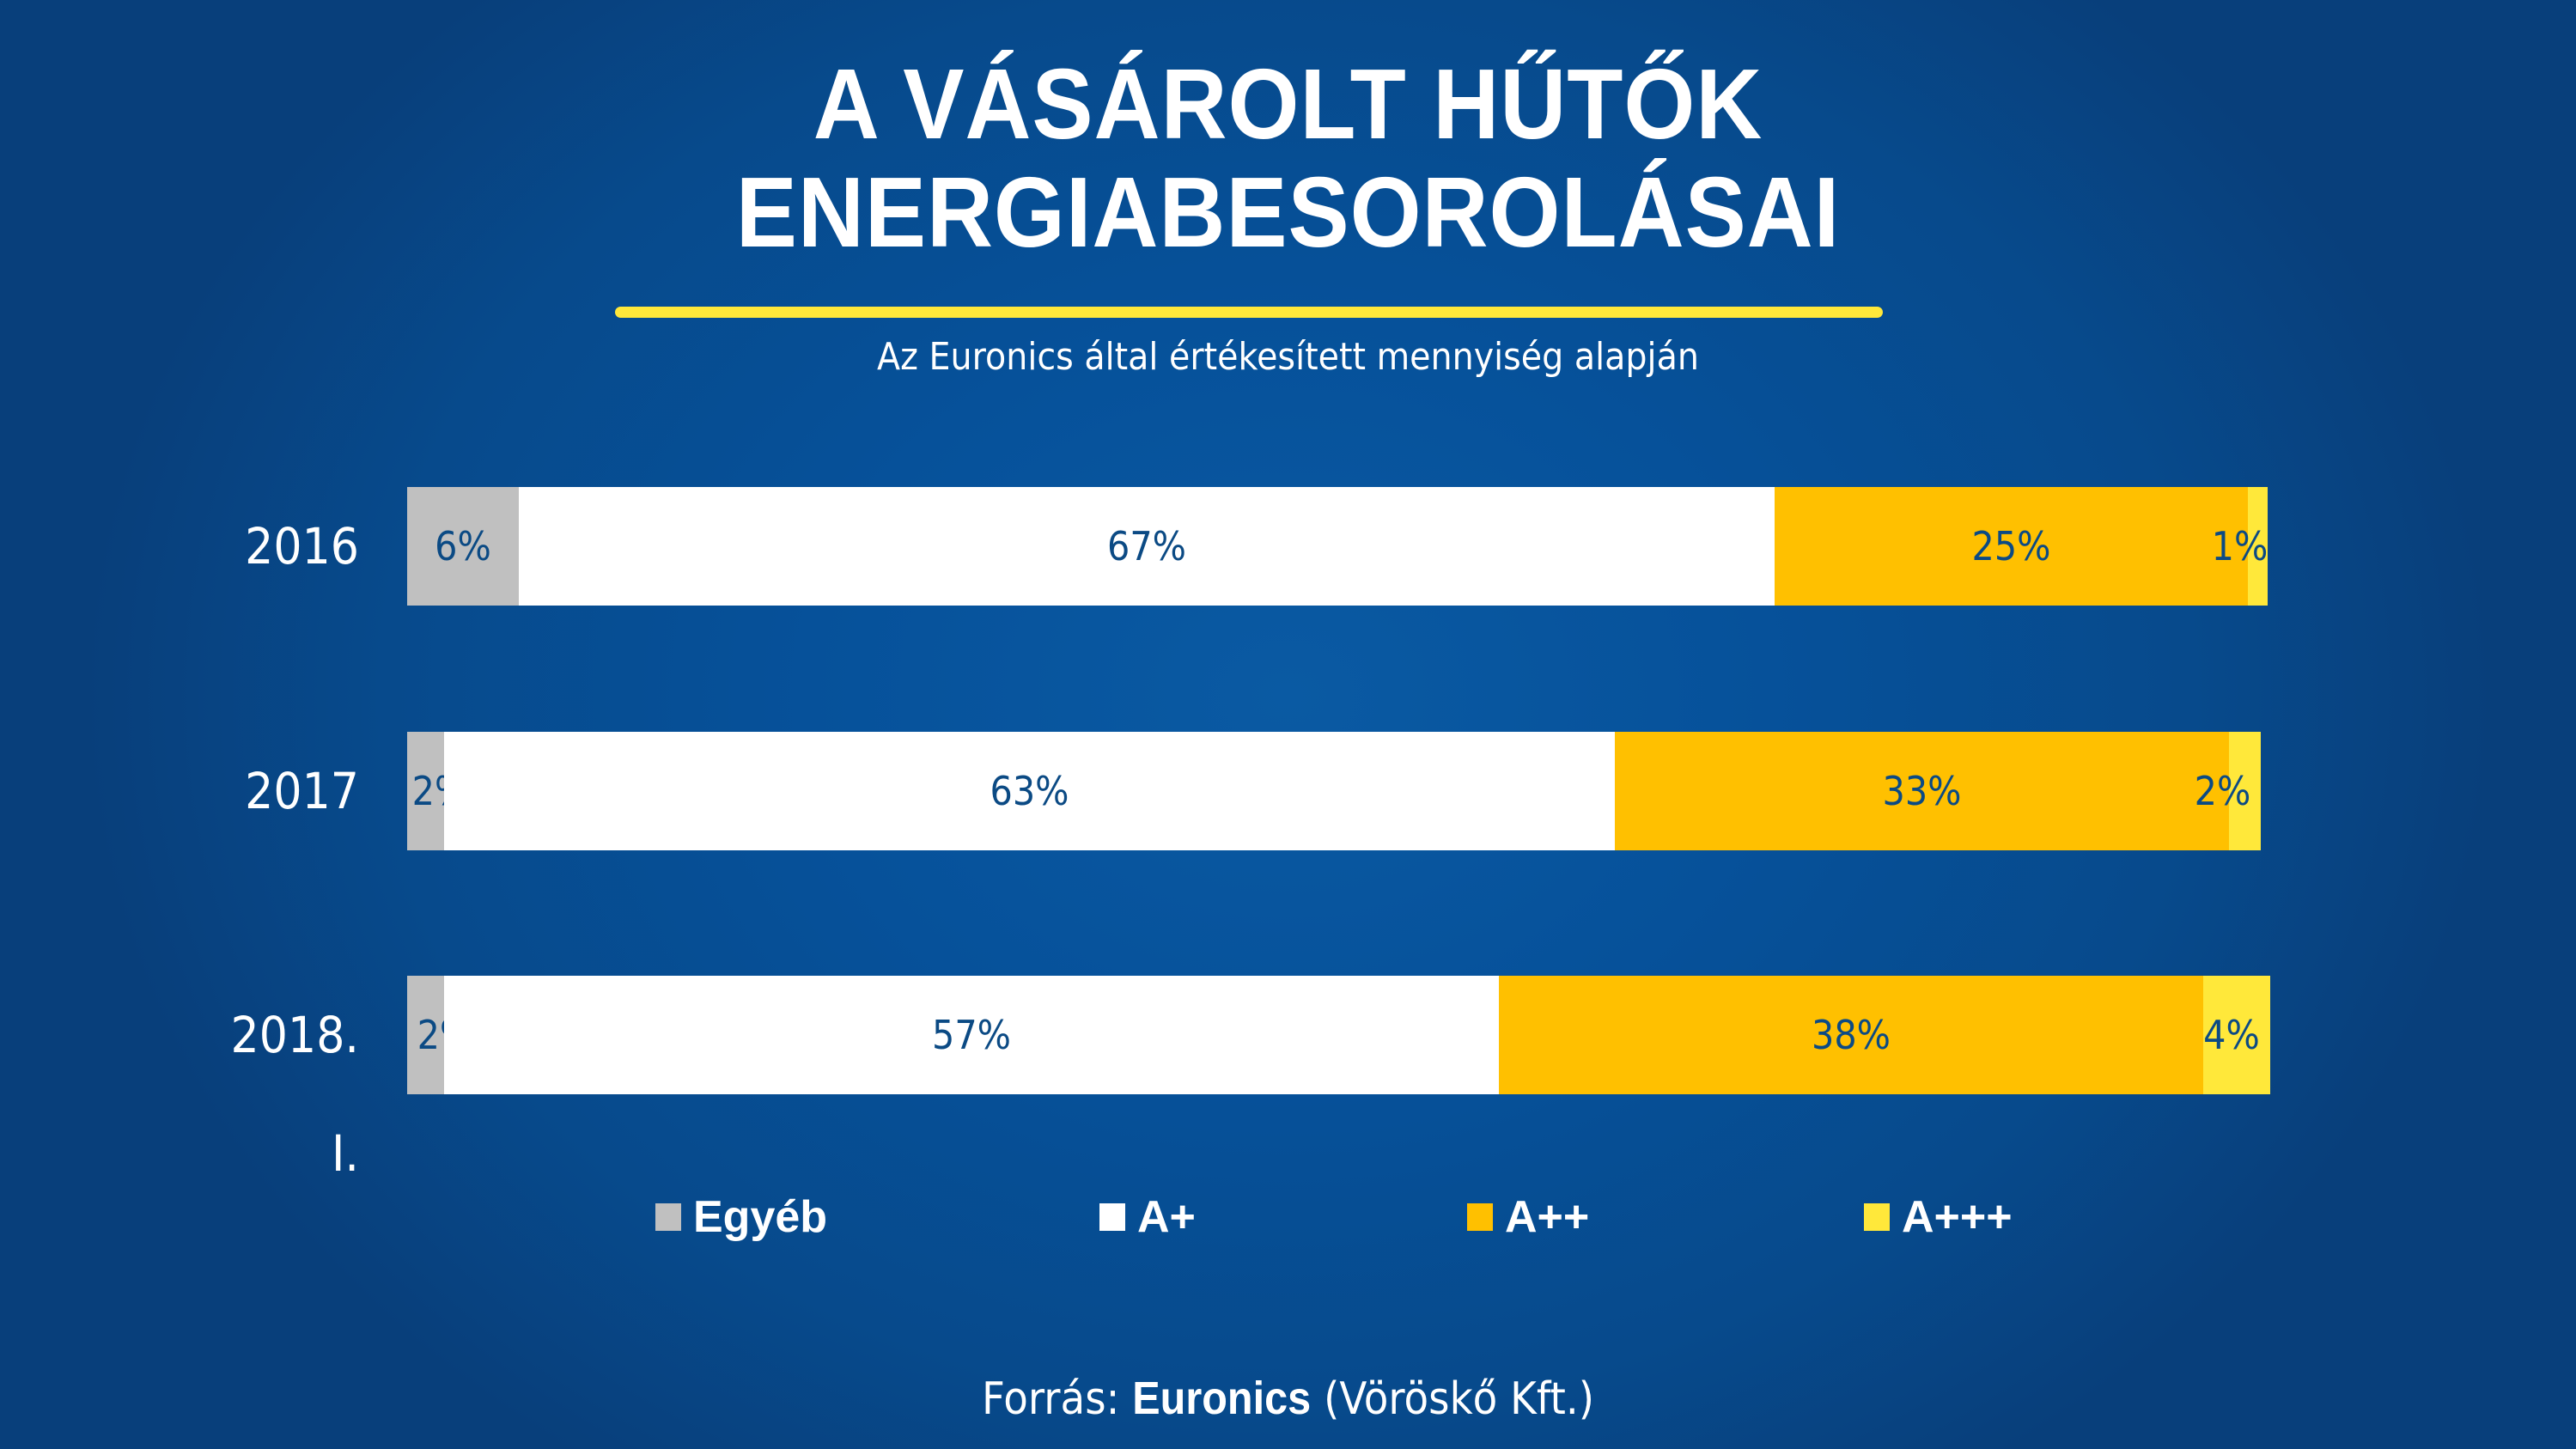  What do you see at coordinates (2231, 1035) in the screenshot?
I see `segment-value: 4%` at bounding box center [2231, 1035].